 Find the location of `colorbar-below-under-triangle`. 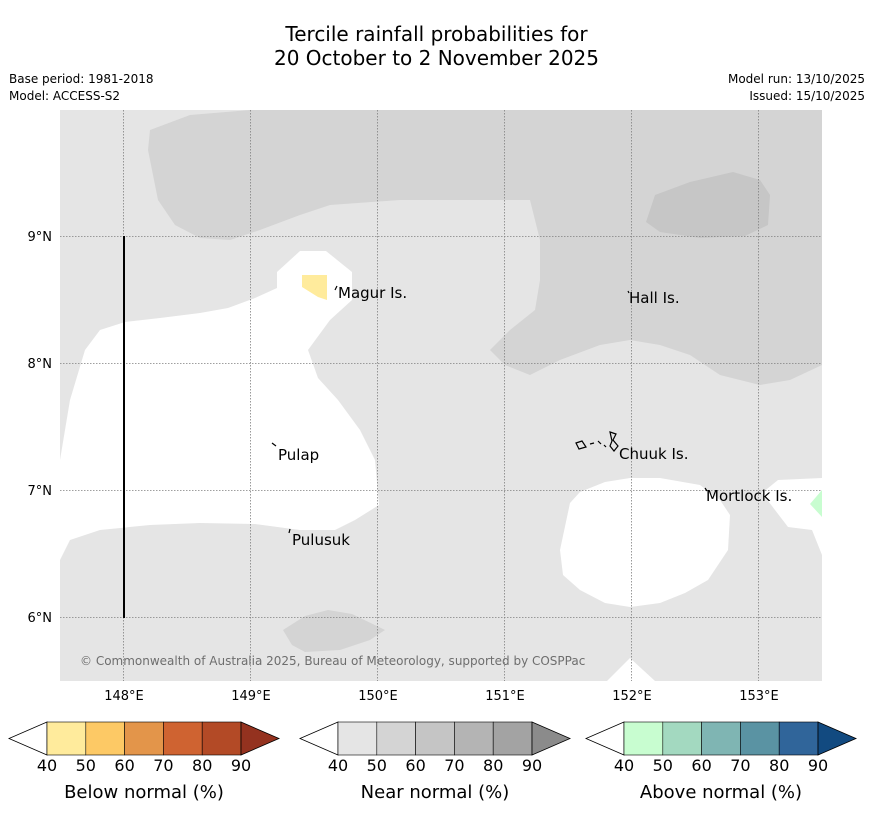

colorbar-below-under-triangle is located at coordinates (27, 738).